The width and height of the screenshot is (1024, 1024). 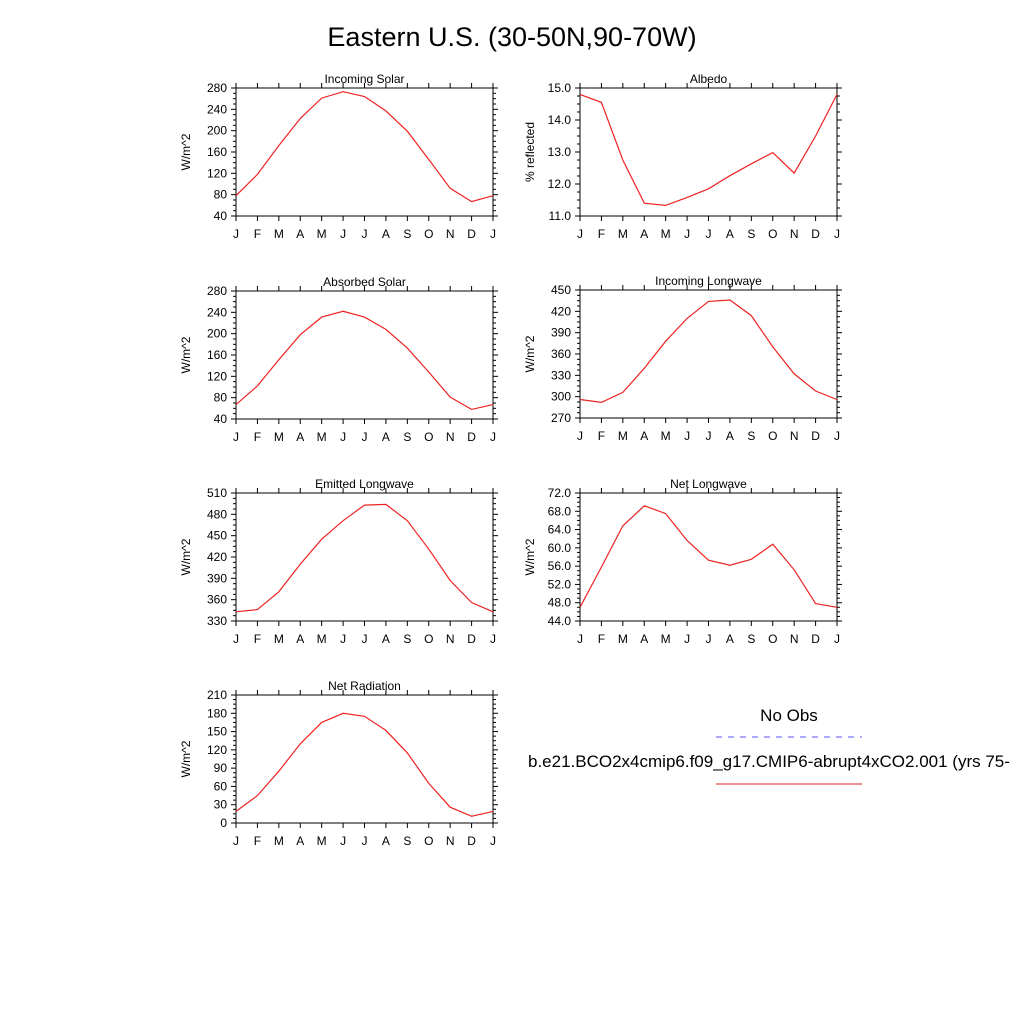 What do you see at coordinates (221, 805) in the screenshot?
I see `y-tick-label: 30` at bounding box center [221, 805].